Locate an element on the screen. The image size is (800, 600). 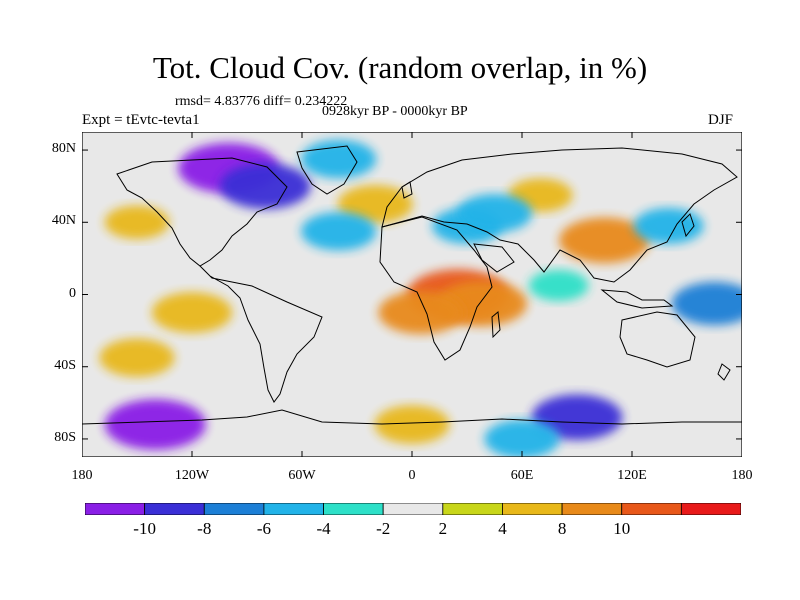
colorbar-label: -6 is located at coordinates (263, 528).